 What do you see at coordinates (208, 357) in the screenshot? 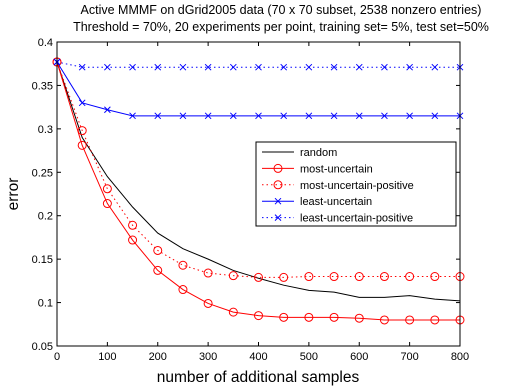
I see `x-tick-label: 300` at bounding box center [208, 357].